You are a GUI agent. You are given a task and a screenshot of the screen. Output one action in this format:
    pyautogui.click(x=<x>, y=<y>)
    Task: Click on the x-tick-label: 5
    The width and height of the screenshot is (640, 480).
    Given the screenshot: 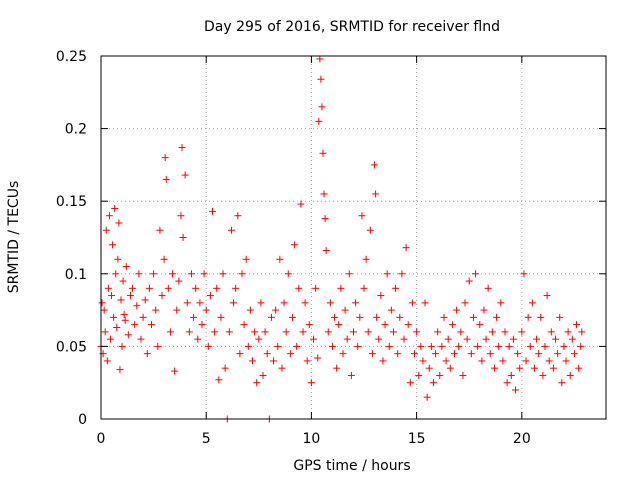 What is the action you would take?
    pyautogui.click(x=206, y=439)
    